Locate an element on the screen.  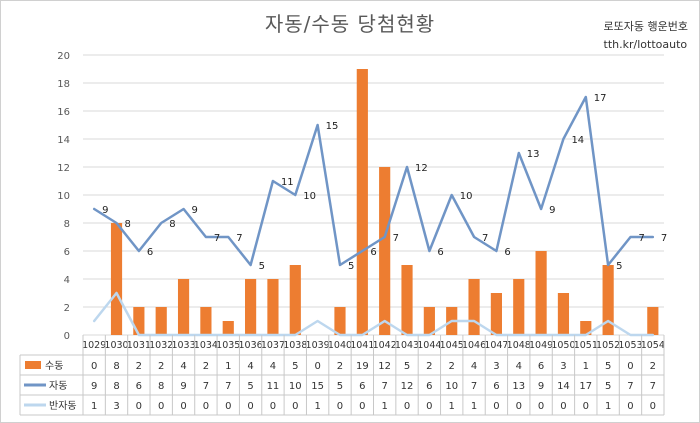
data-label-auto: 11 is located at coordinates (287, 182).